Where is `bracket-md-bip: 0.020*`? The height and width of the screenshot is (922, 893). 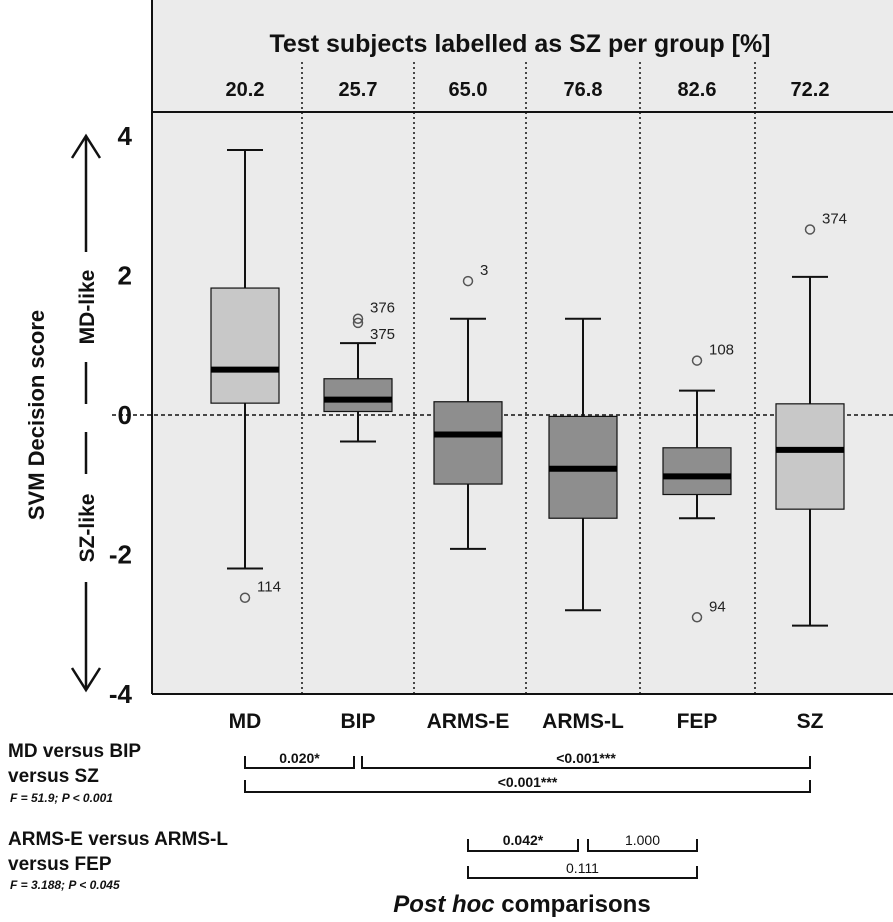 bracket-md-bip: 0.020* is located at coordinates (299, 759).